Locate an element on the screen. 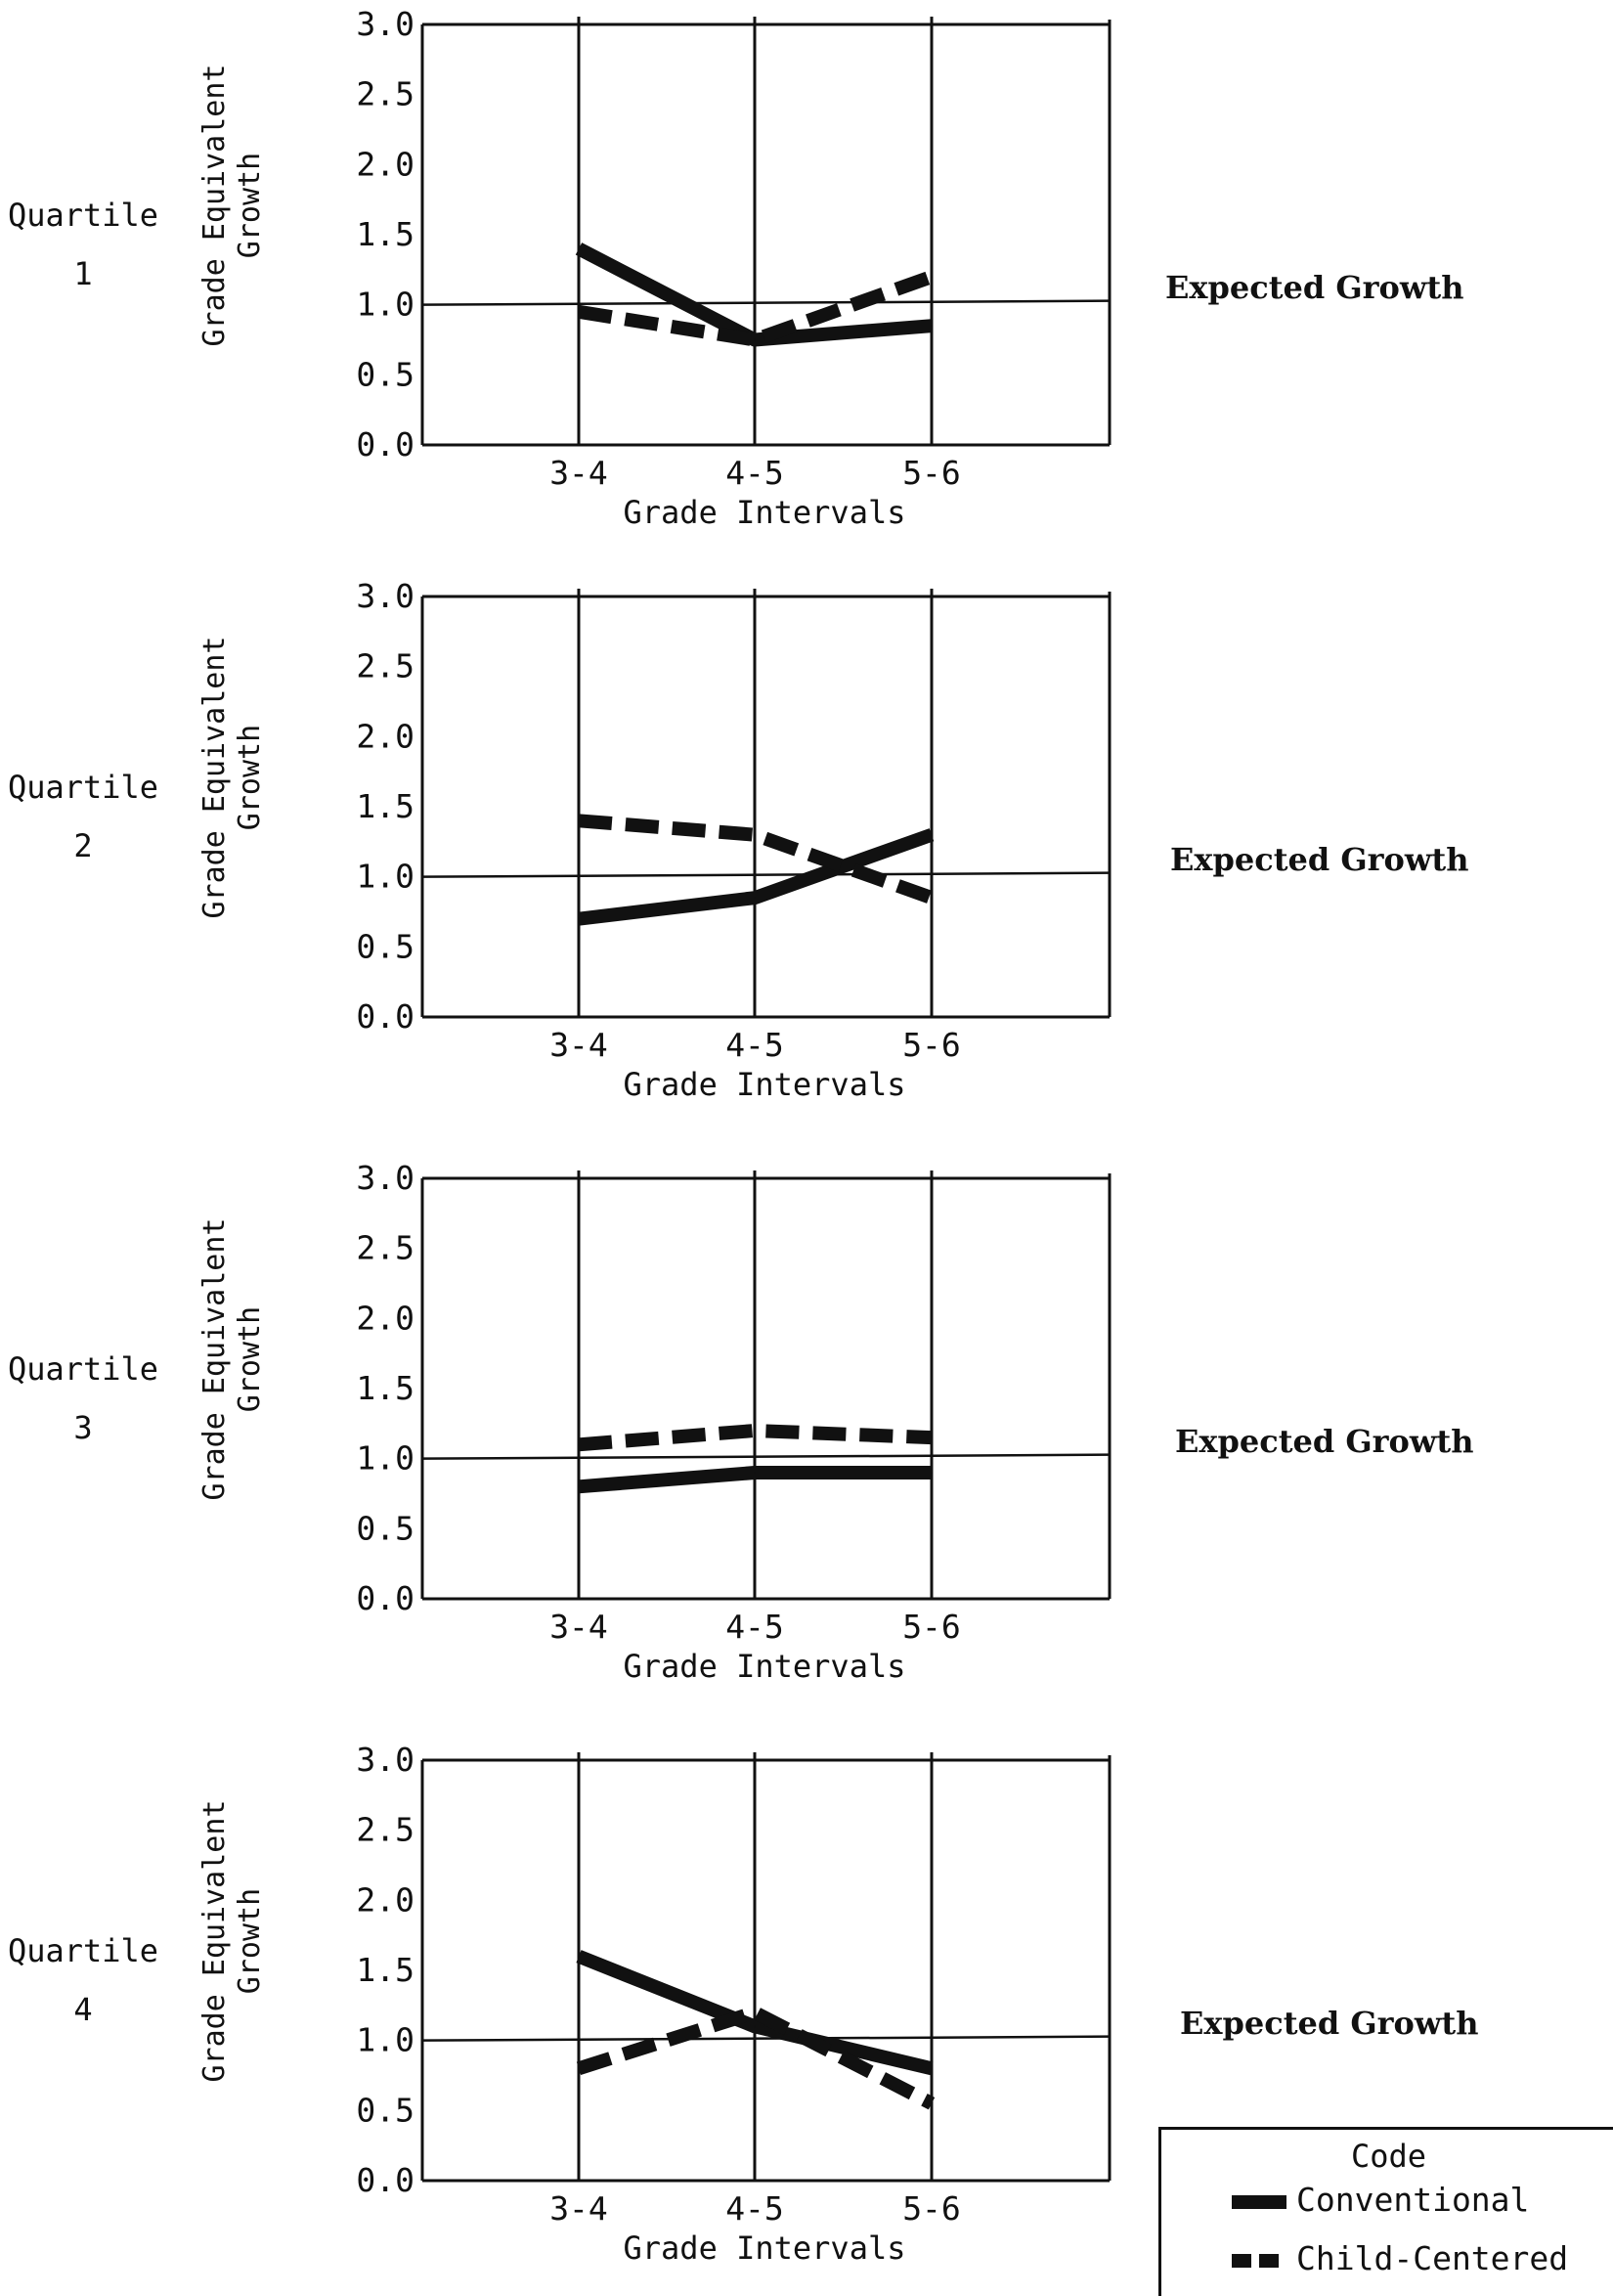 This screenshot has height=2296, width=1613. quartile-number: 3 is located at coordinates (83, 1427).